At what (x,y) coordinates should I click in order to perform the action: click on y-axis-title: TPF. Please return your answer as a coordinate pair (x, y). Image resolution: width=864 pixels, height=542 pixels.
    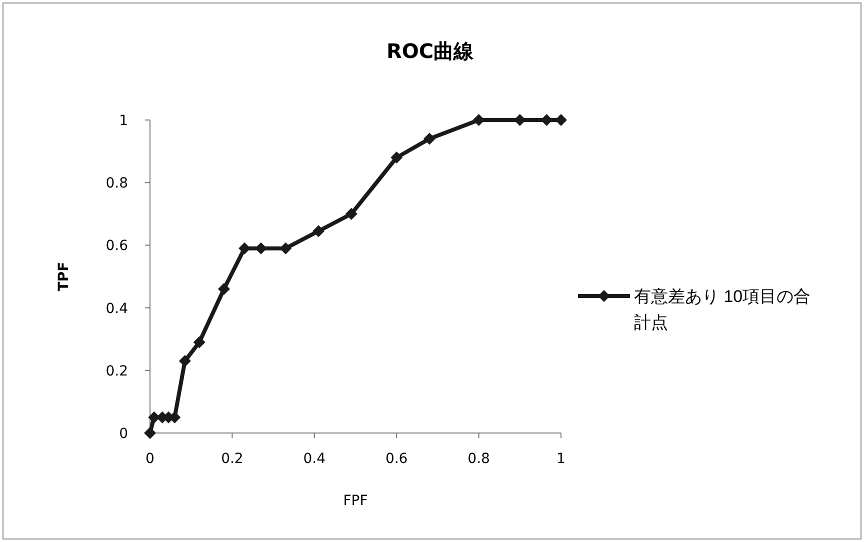
    Looking at the image, I should click on (64, 277).